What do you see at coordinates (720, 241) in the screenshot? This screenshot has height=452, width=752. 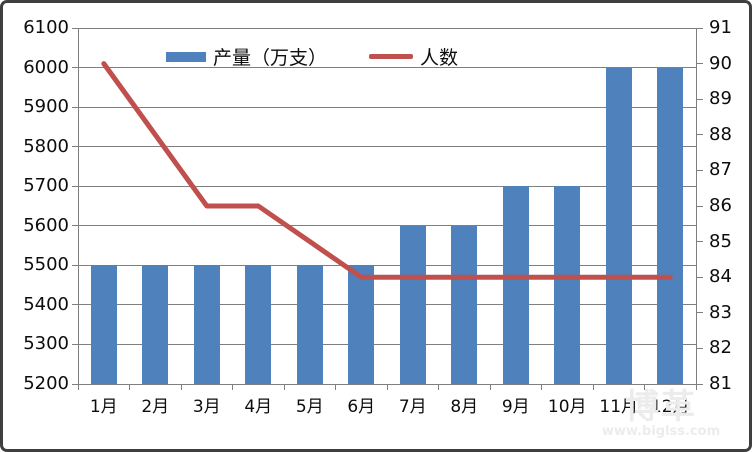 I see `right-axis-tick-label: 85` at bounding box center [720, 241].